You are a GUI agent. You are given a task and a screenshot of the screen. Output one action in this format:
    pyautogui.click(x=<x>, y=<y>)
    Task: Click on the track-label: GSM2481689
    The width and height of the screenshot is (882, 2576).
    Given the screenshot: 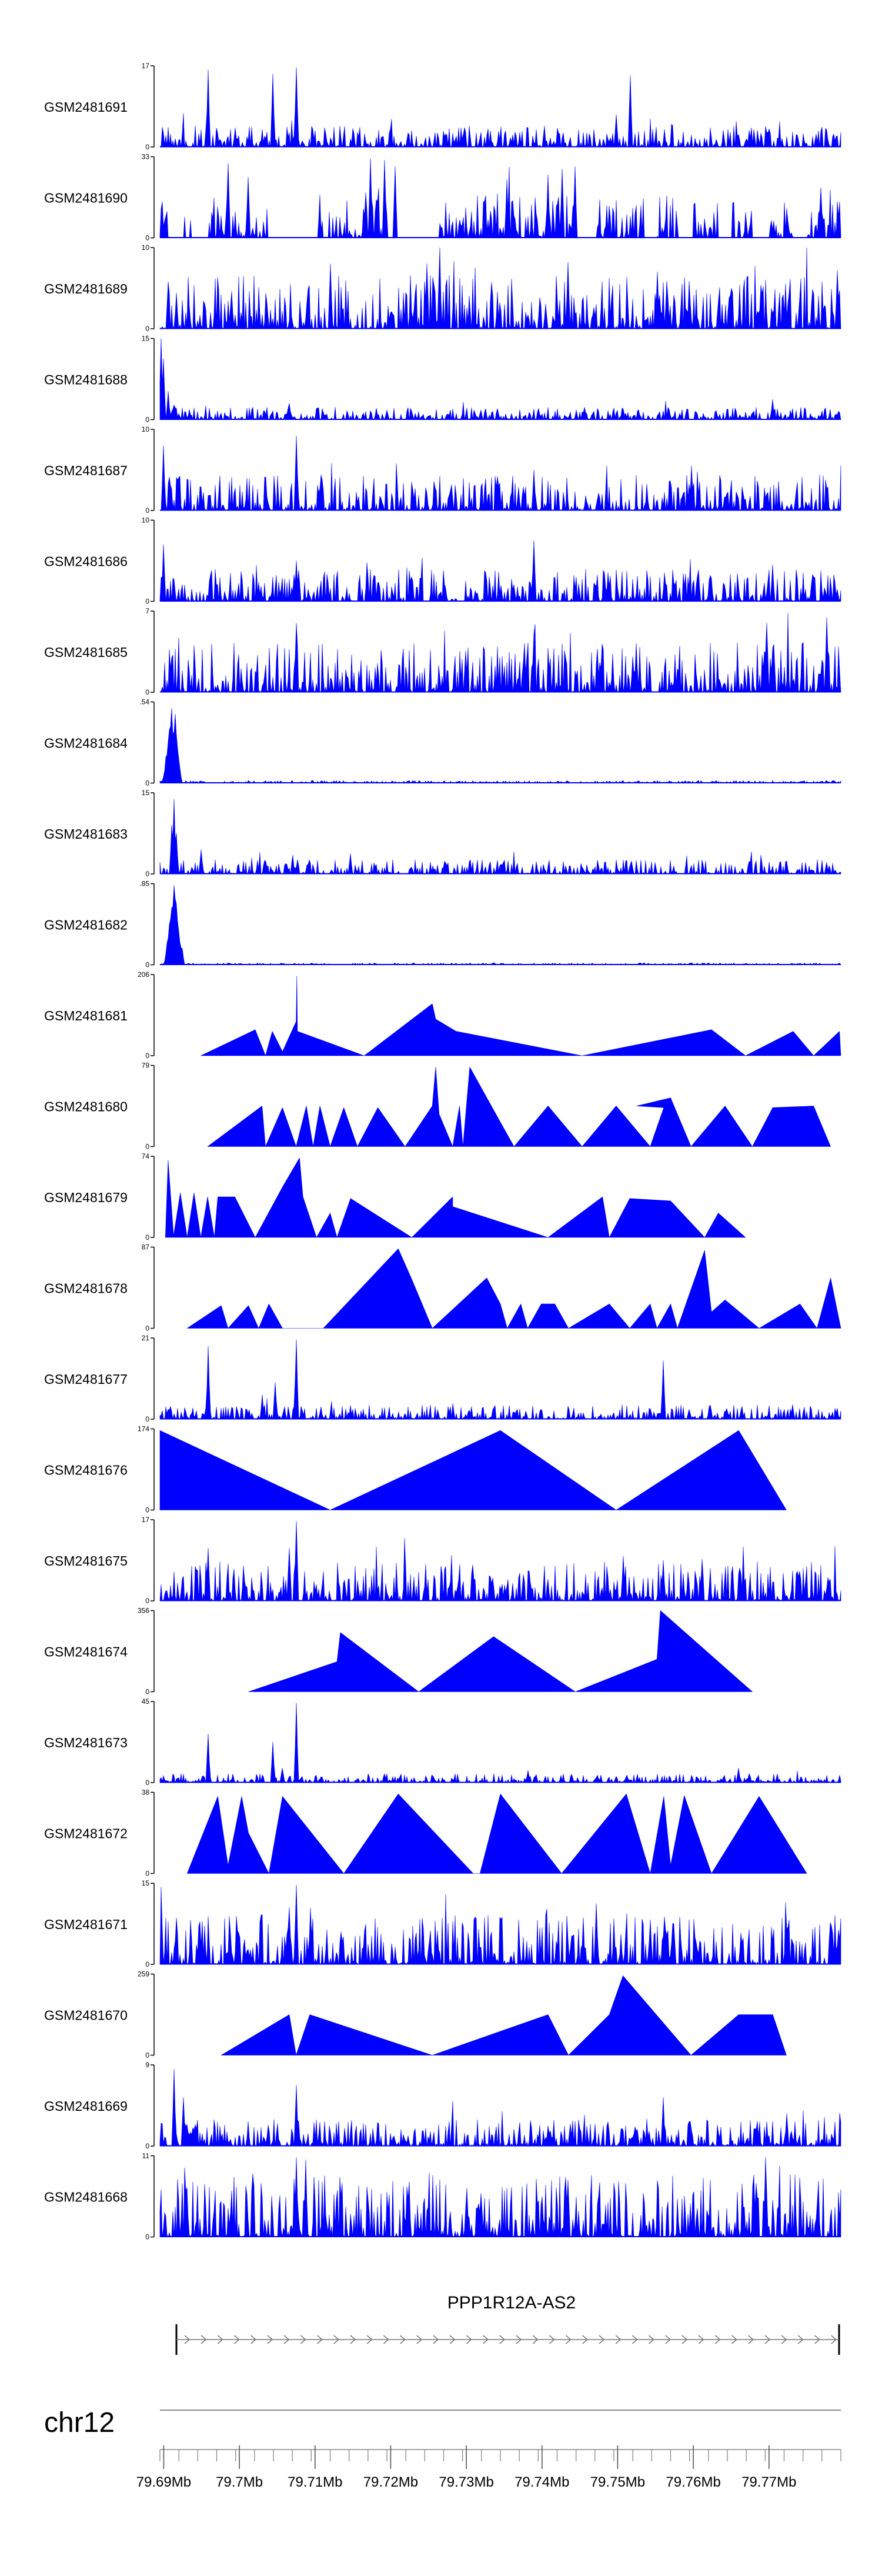 What is the action you would take?
    pyautogui.click(x=86, y=288)
    